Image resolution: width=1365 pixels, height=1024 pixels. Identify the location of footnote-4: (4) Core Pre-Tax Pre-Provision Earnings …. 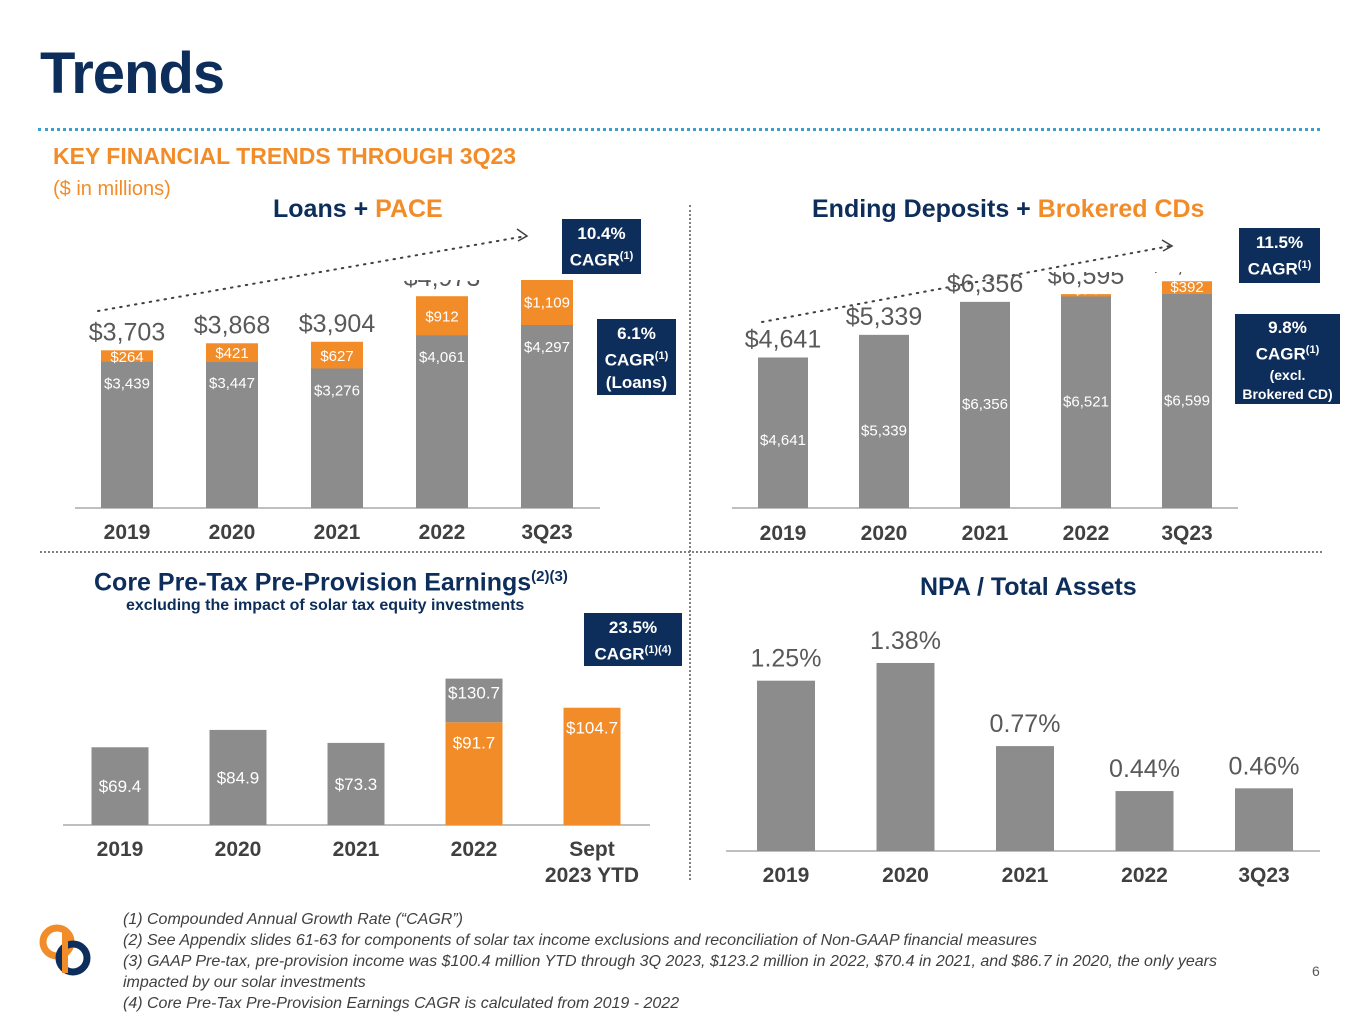
(401, 1003).